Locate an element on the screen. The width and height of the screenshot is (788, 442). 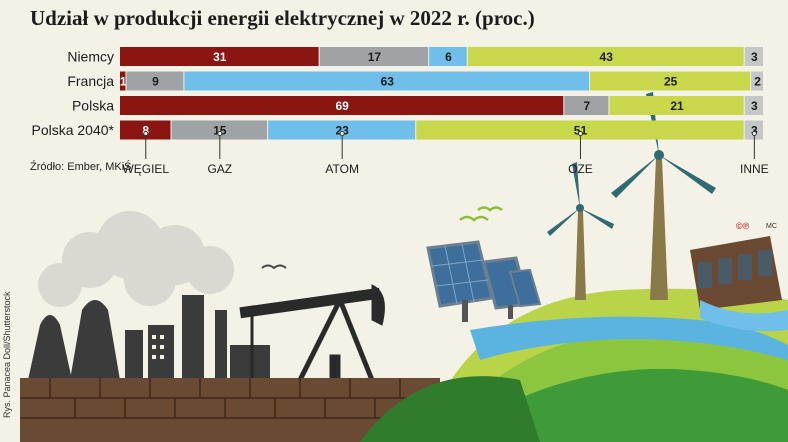
legend-label: GAZ is located at coordinates (219, 169).